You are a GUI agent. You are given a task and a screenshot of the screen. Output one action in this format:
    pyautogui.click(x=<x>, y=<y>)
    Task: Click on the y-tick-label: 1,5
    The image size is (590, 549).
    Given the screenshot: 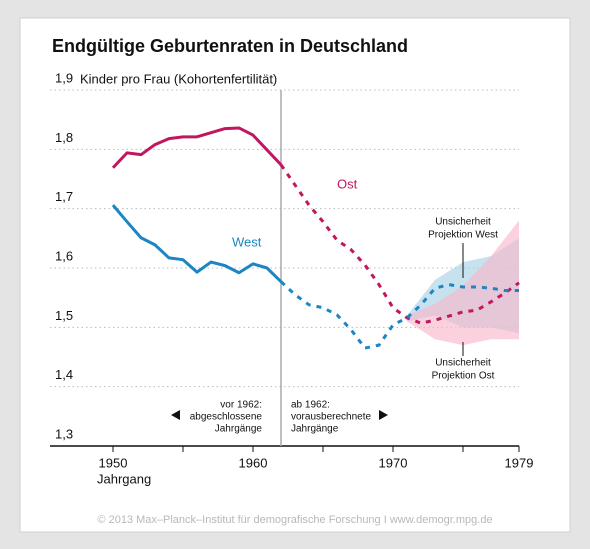 What is the action you would take?
    pyautogui.click(x=64, y=315)
    